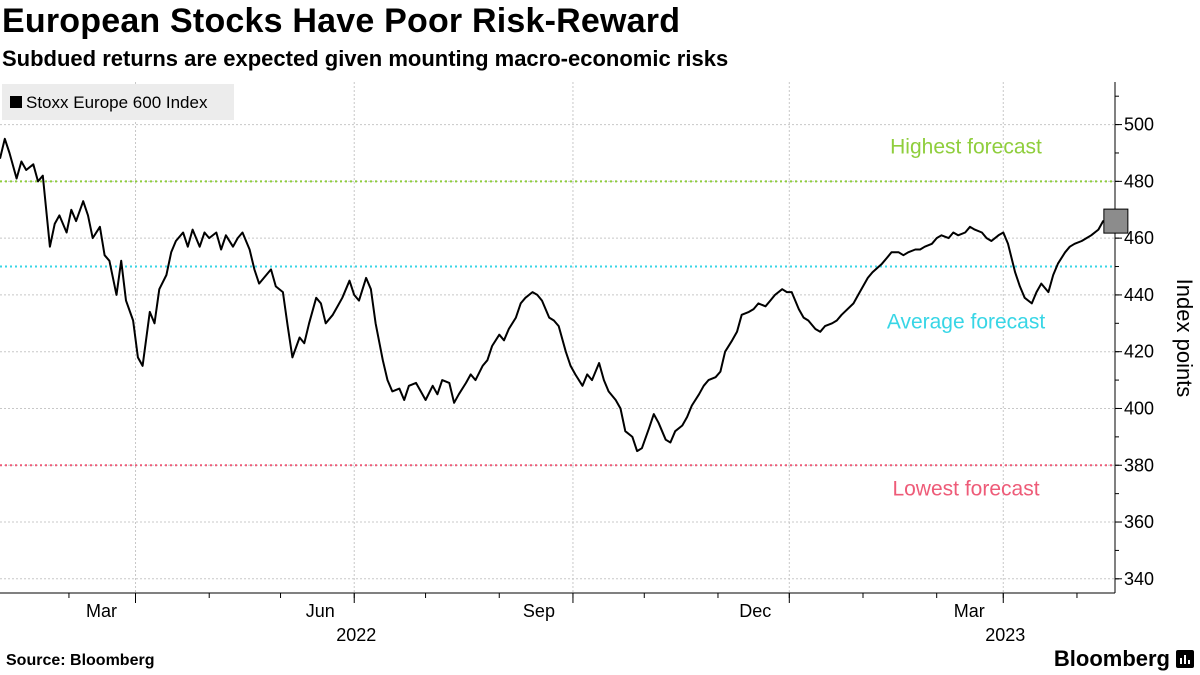 This screenshot has width=1200, height=675. I want to click on reference-label-2: Lowest forecast, so click(965, 488).